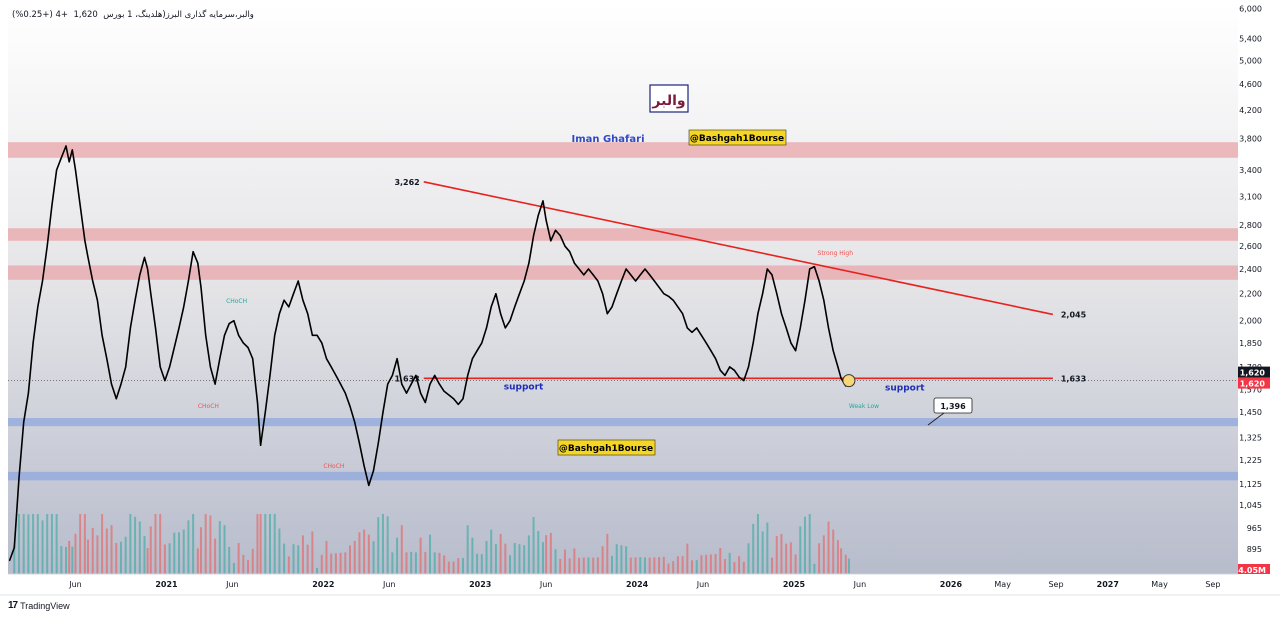  Describe the element at coordinates (864, 406) in the screenshot. I see `structure-label: Weak Low` at that location.